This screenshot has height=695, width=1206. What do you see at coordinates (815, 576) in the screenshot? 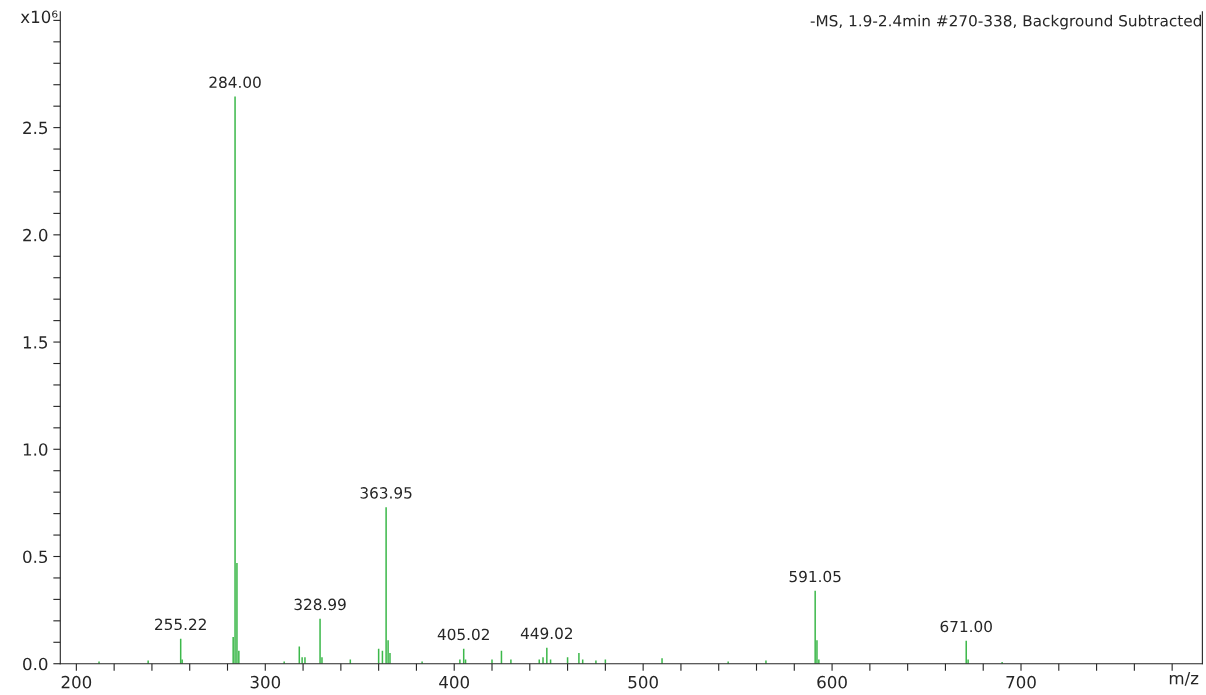
I see `annotation: 591.05` at bounding box center [815, 576].